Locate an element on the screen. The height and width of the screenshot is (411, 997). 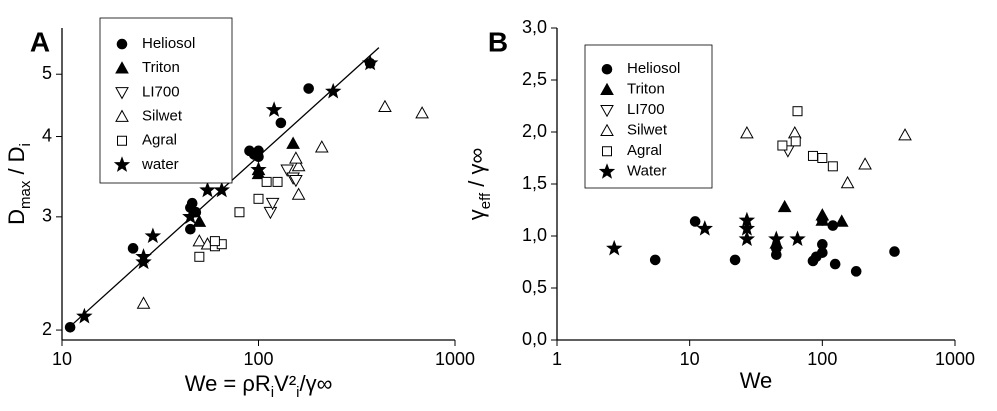
label-part: We = ρR is located at coordinates (228, 383).